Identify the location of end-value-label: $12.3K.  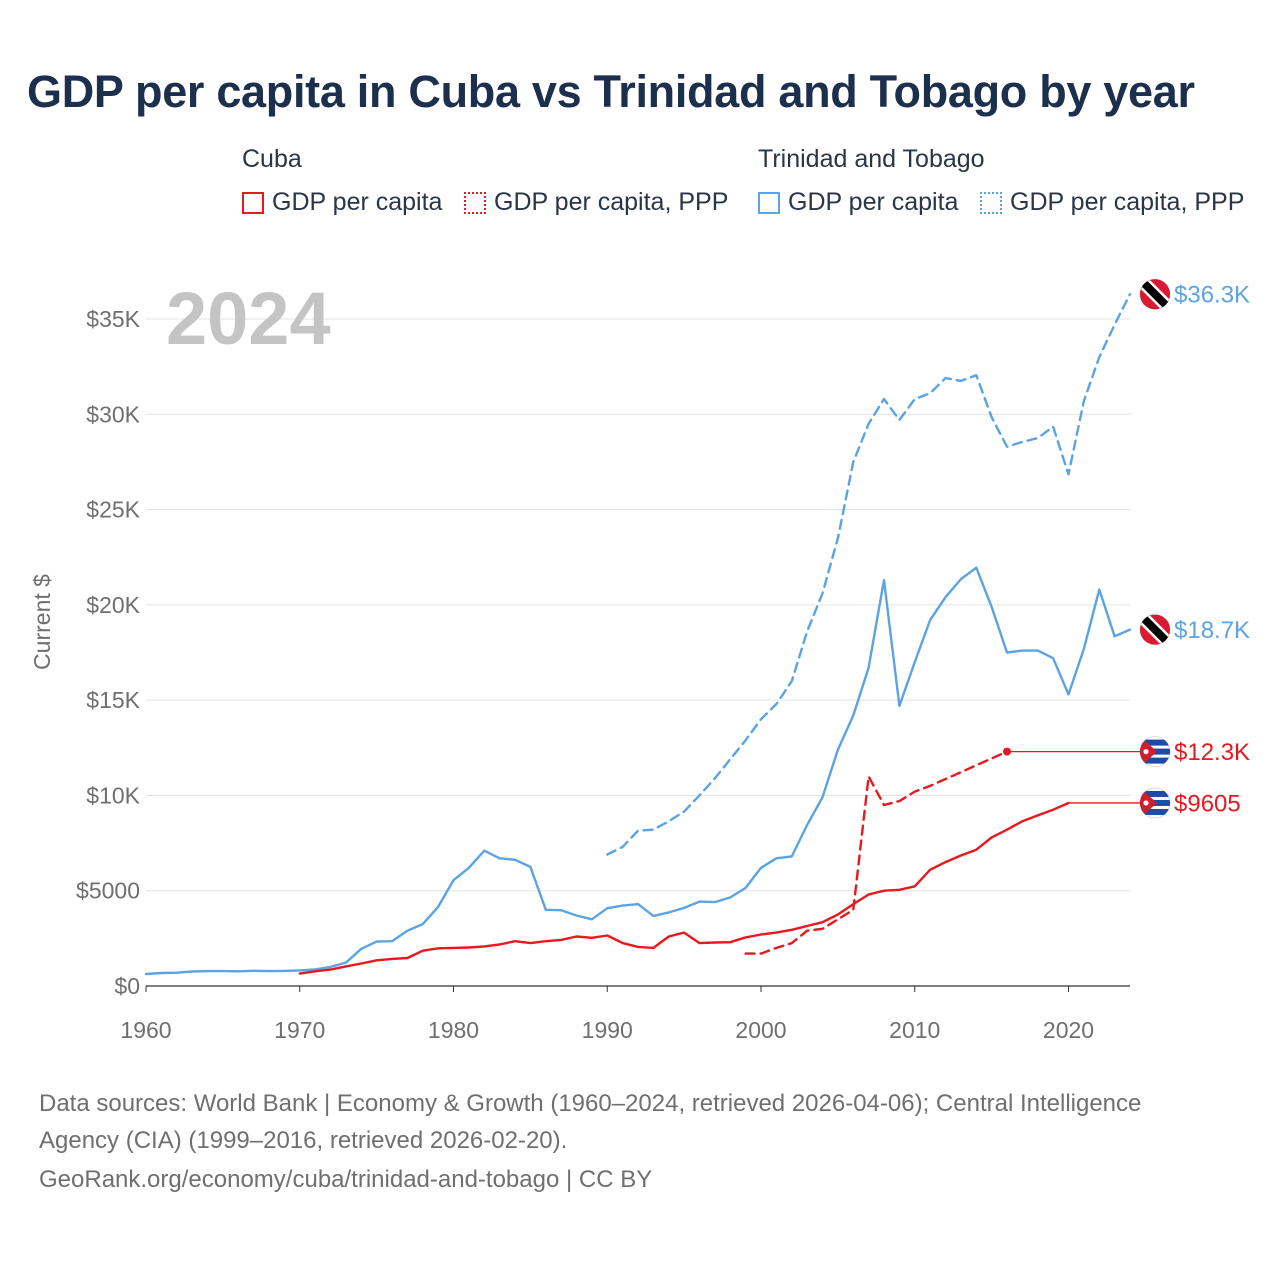
(1212, 752).